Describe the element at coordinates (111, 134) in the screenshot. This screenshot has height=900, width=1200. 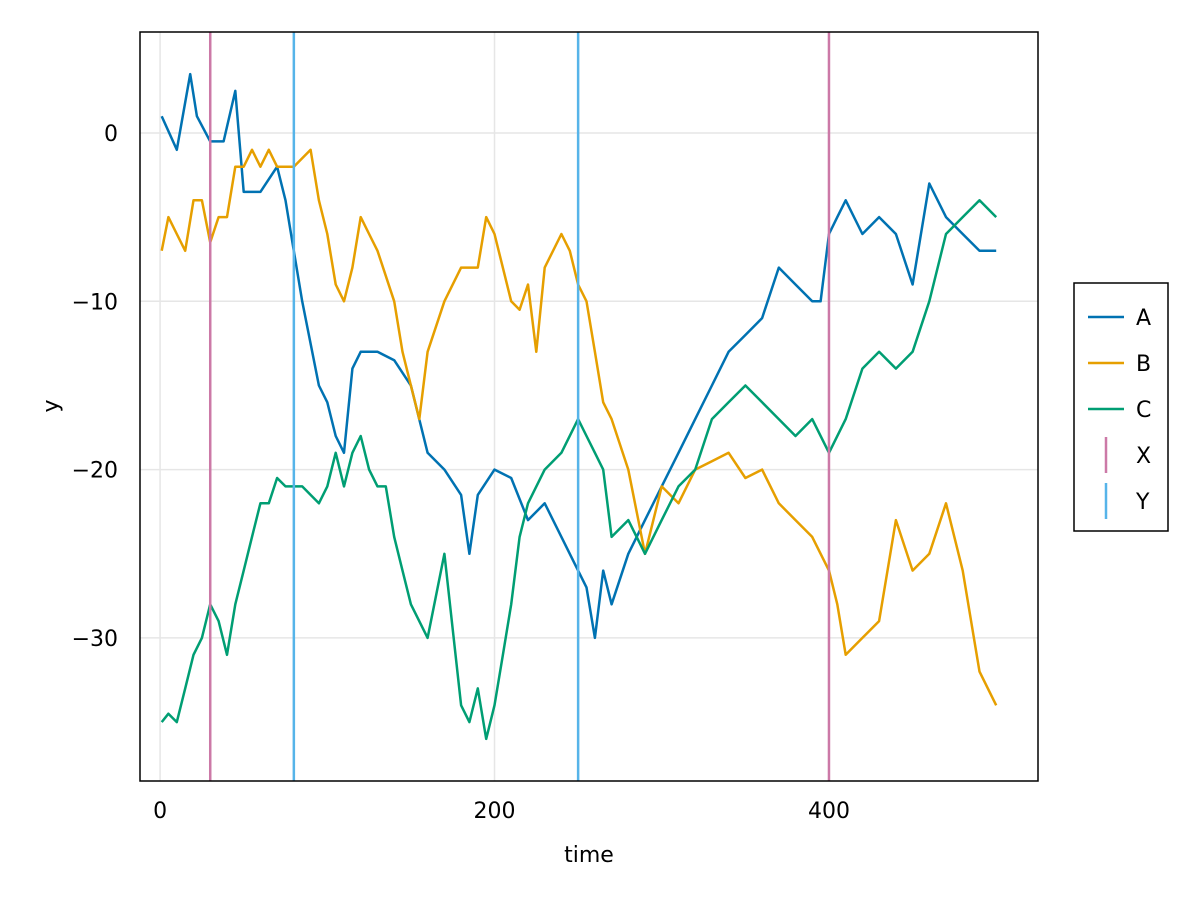
I see `y-tick-label: 0` at that location.